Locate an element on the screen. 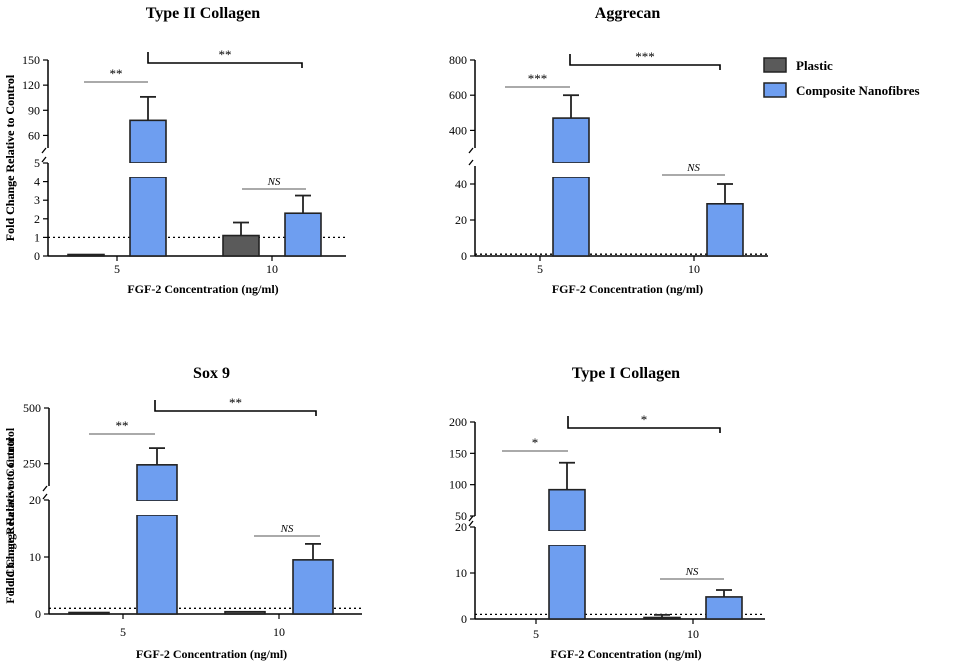  y-tick-label: 3 is located at coordinates (37, 200).